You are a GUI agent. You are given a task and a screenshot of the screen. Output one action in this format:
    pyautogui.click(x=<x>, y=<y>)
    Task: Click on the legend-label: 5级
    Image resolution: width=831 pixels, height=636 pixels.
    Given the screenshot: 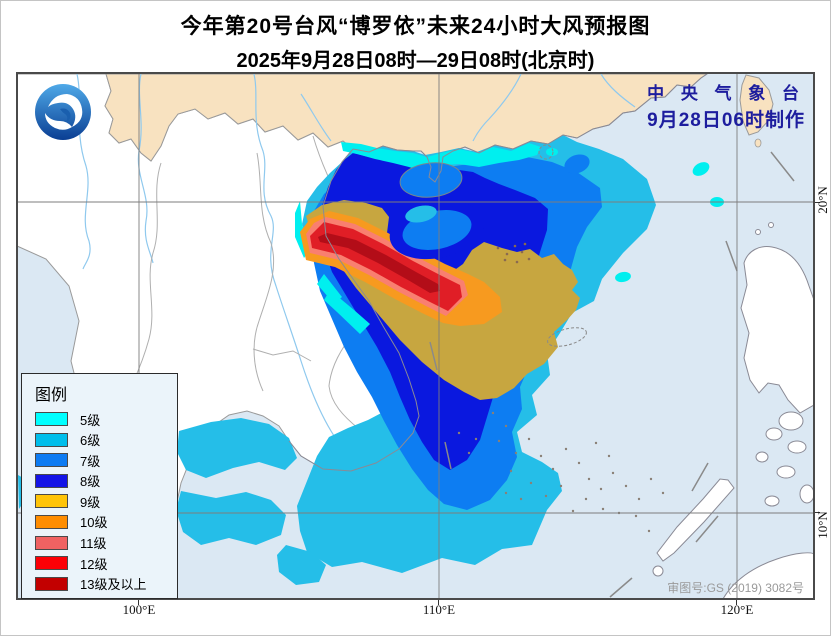 What is the action you would take?
    pyautogui.click(x=90, y=420)
    